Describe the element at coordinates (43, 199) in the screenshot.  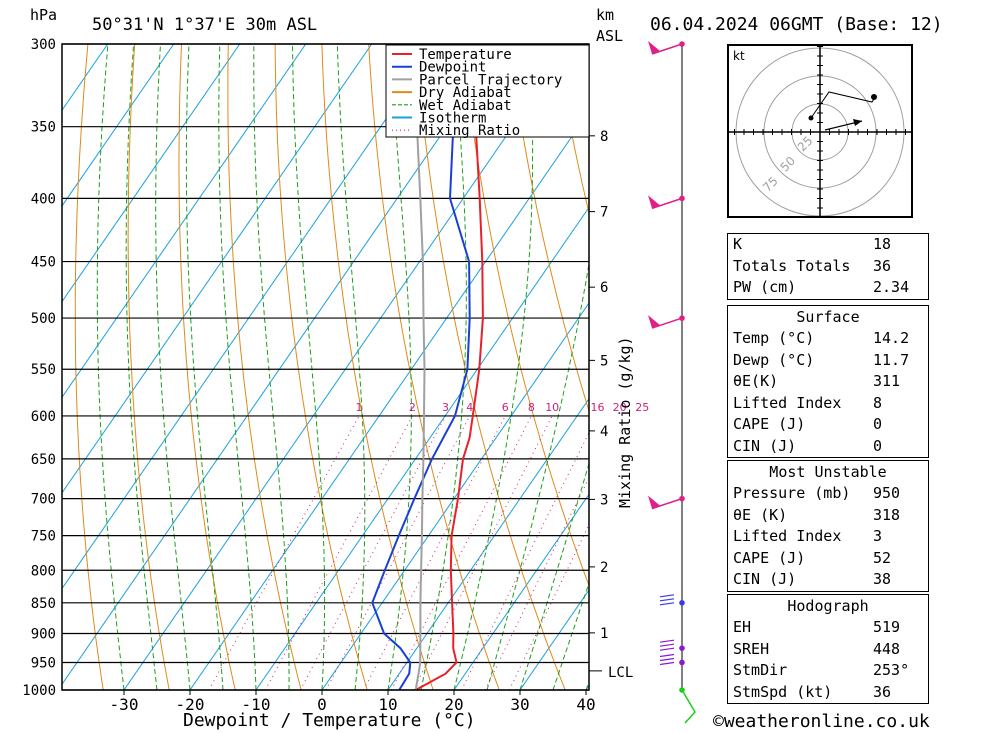
I see `pressure-tick-label: 400` at that location.